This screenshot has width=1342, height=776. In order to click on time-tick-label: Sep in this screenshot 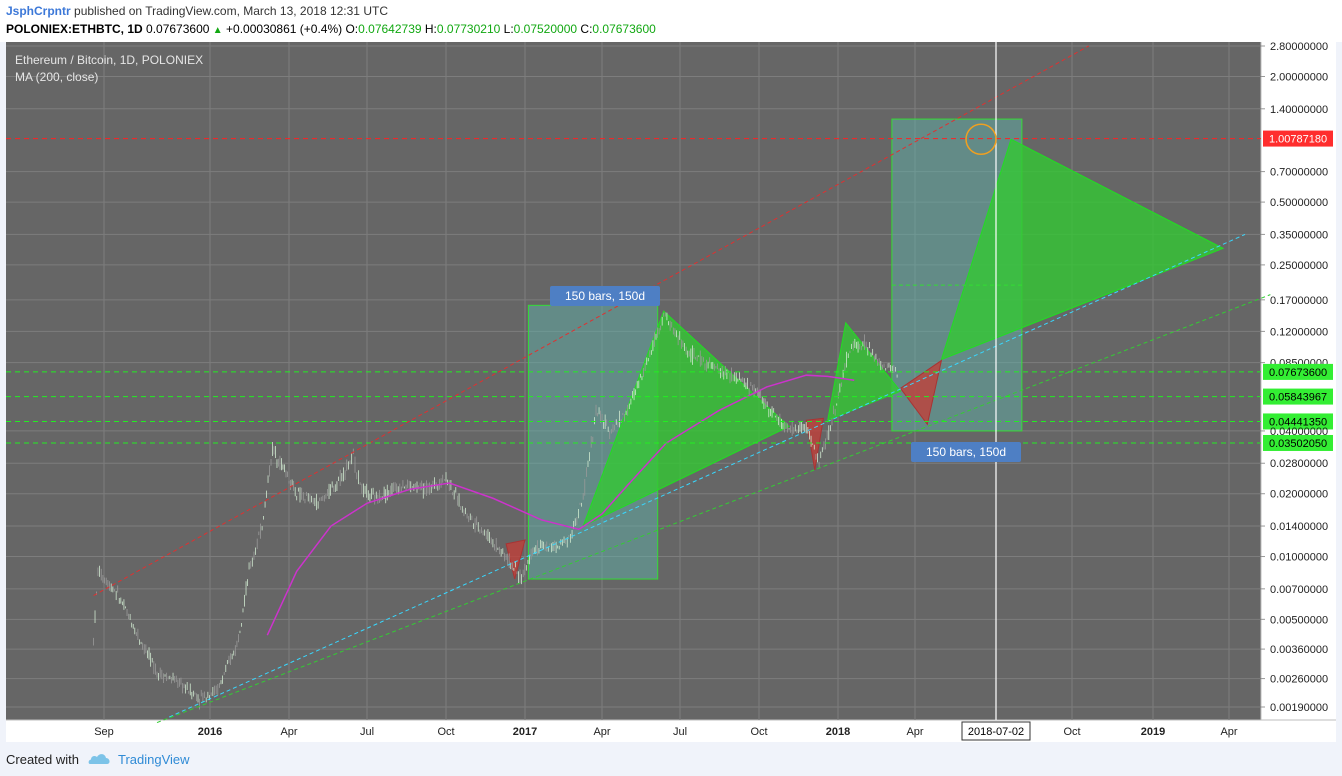, I will do `click(104, 732)`.